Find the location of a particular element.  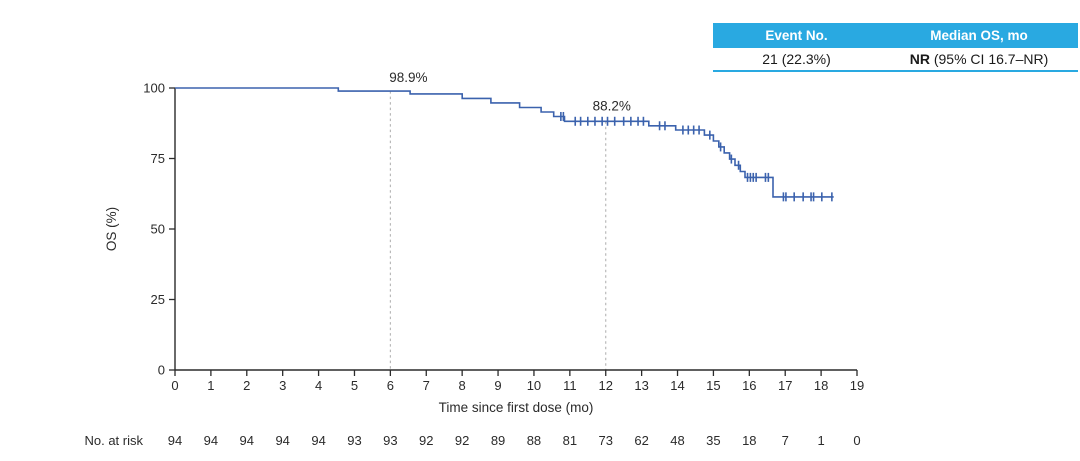

svg-text: 15 is located at coordinates (713, 385).